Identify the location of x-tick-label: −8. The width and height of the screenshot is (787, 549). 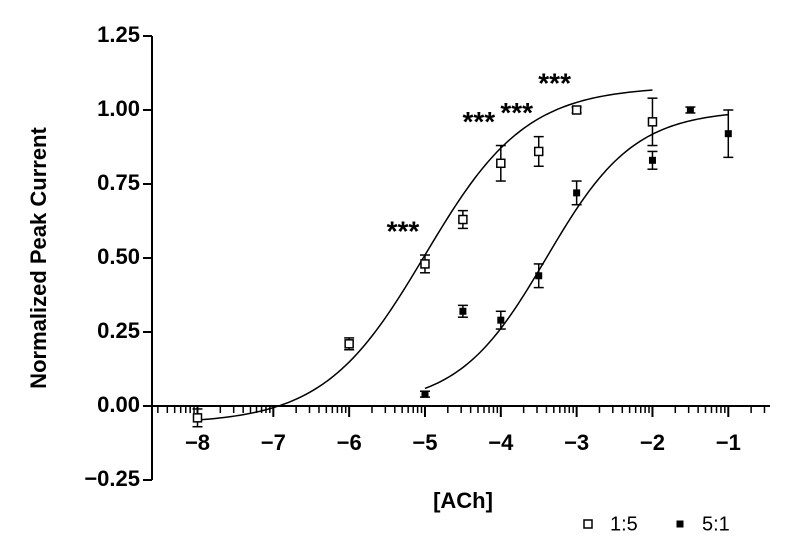
(197, 442).